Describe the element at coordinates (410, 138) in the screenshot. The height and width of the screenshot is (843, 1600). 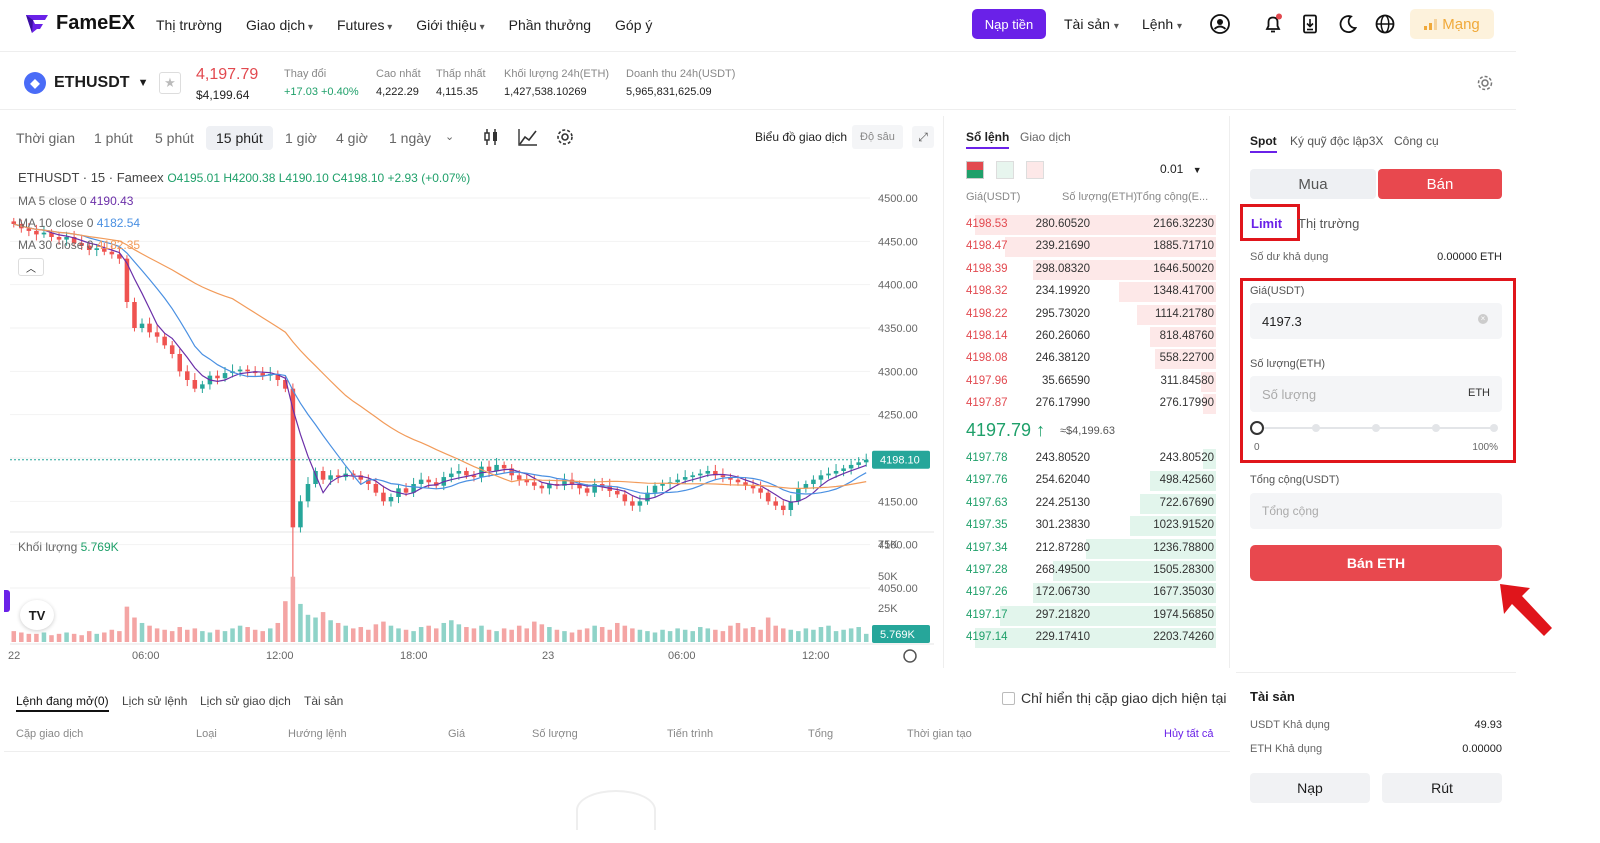
I see `timeframe-tab: 1 ngày` at that location.